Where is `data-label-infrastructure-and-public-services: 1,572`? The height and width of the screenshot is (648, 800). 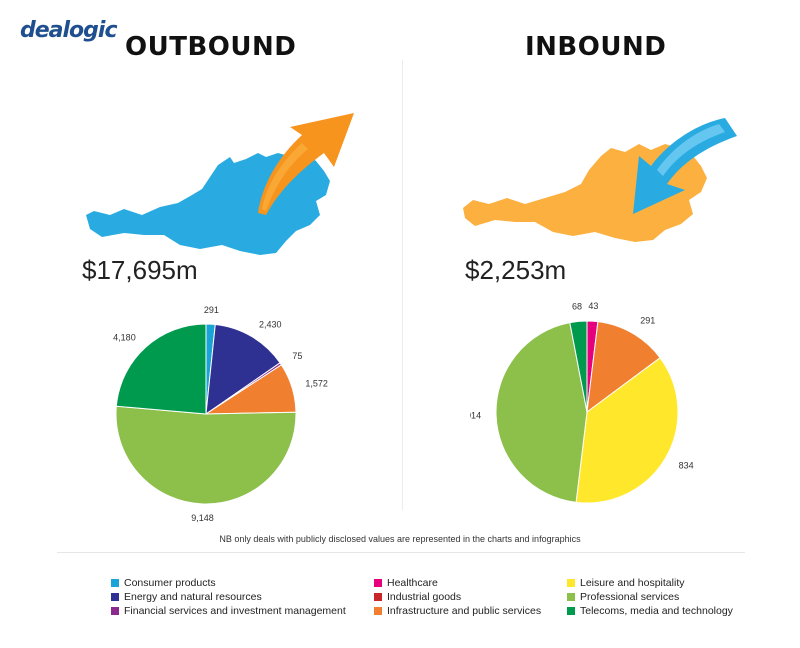
data-label-infrastructure-and-public-services: 1,572 is located at coordinates (316, 383).